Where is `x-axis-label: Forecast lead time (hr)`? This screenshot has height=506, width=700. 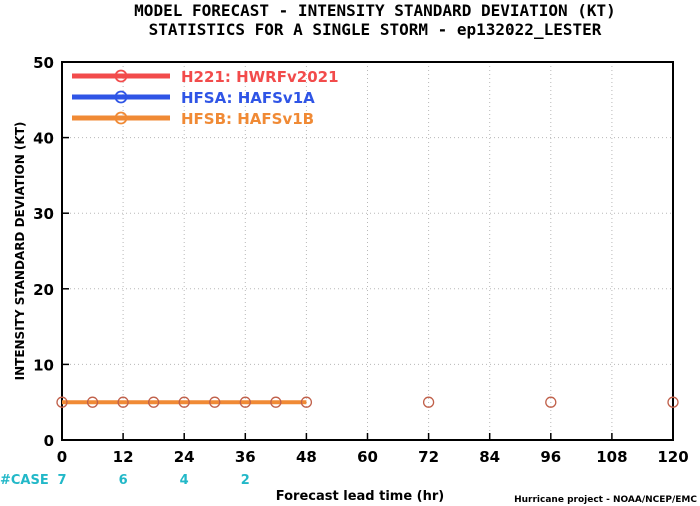
x-axis-label: Forecast lead time (hr) is located at coordinates (360, 496).